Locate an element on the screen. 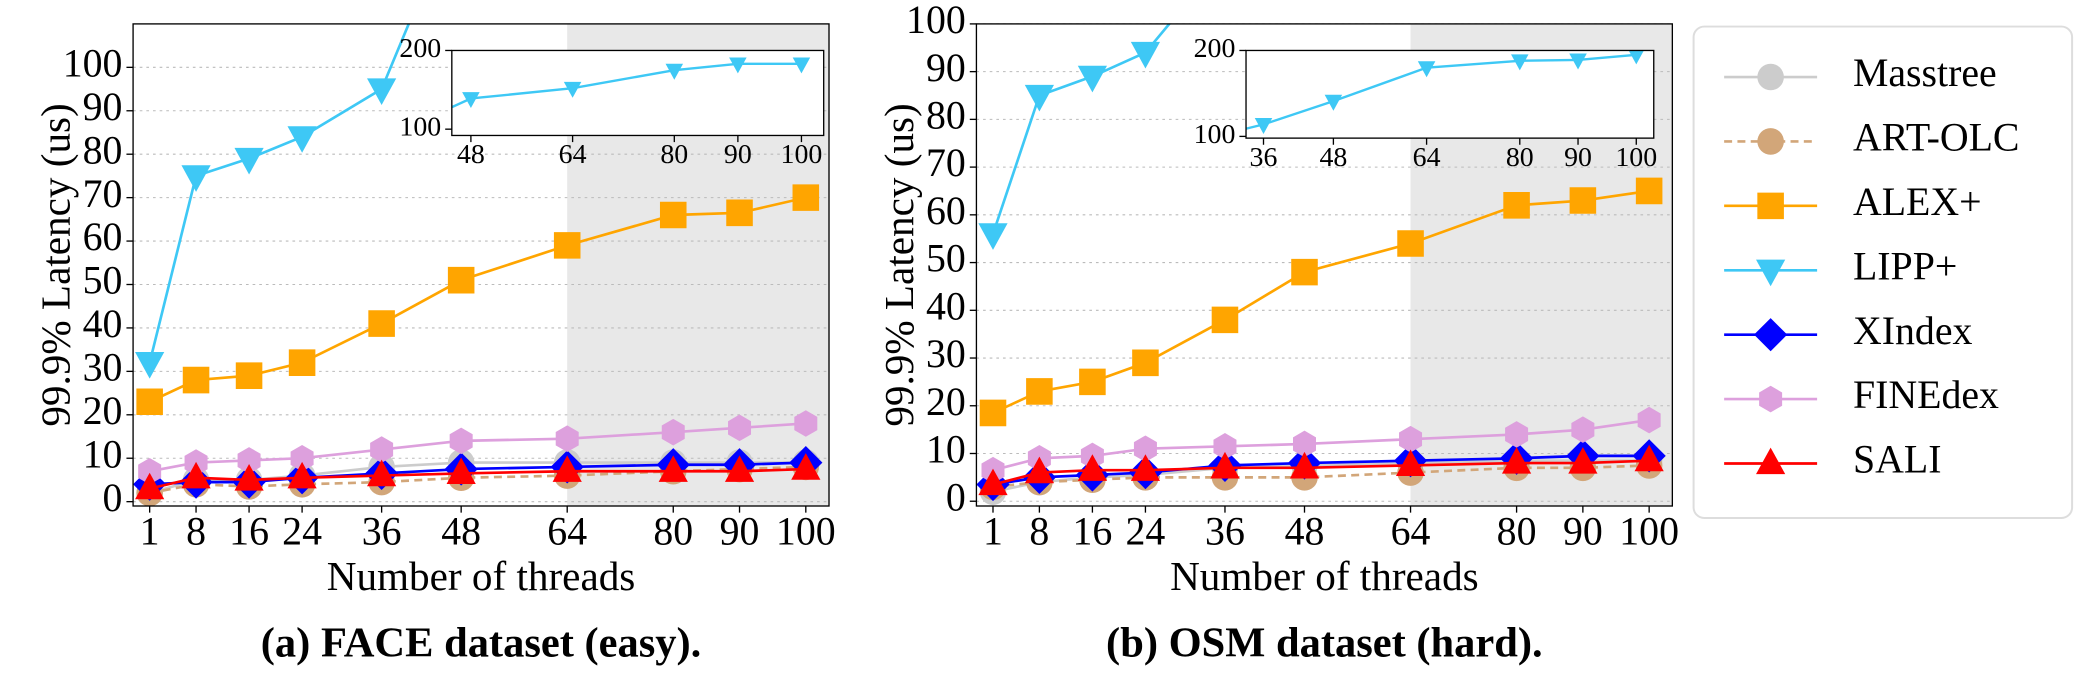  y-tick-label: 80 is located at coordinates (946, 115).